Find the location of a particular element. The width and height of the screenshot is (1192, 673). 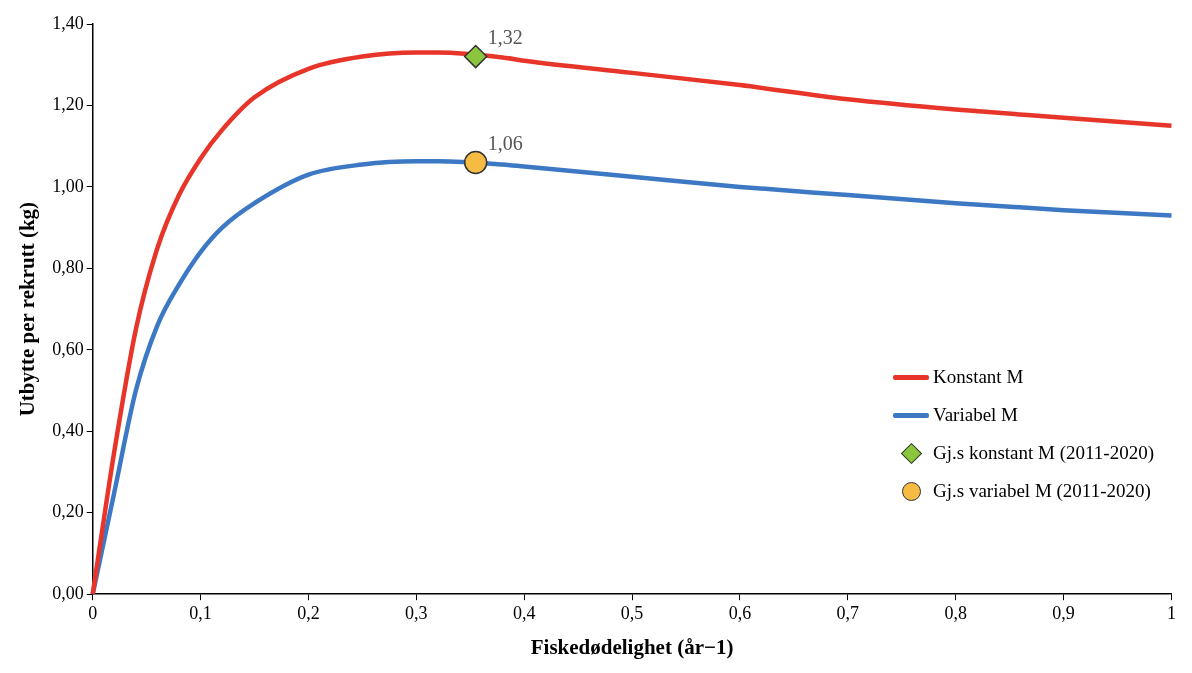

legend-label: Variabel M is located at coordinates (975, 415).